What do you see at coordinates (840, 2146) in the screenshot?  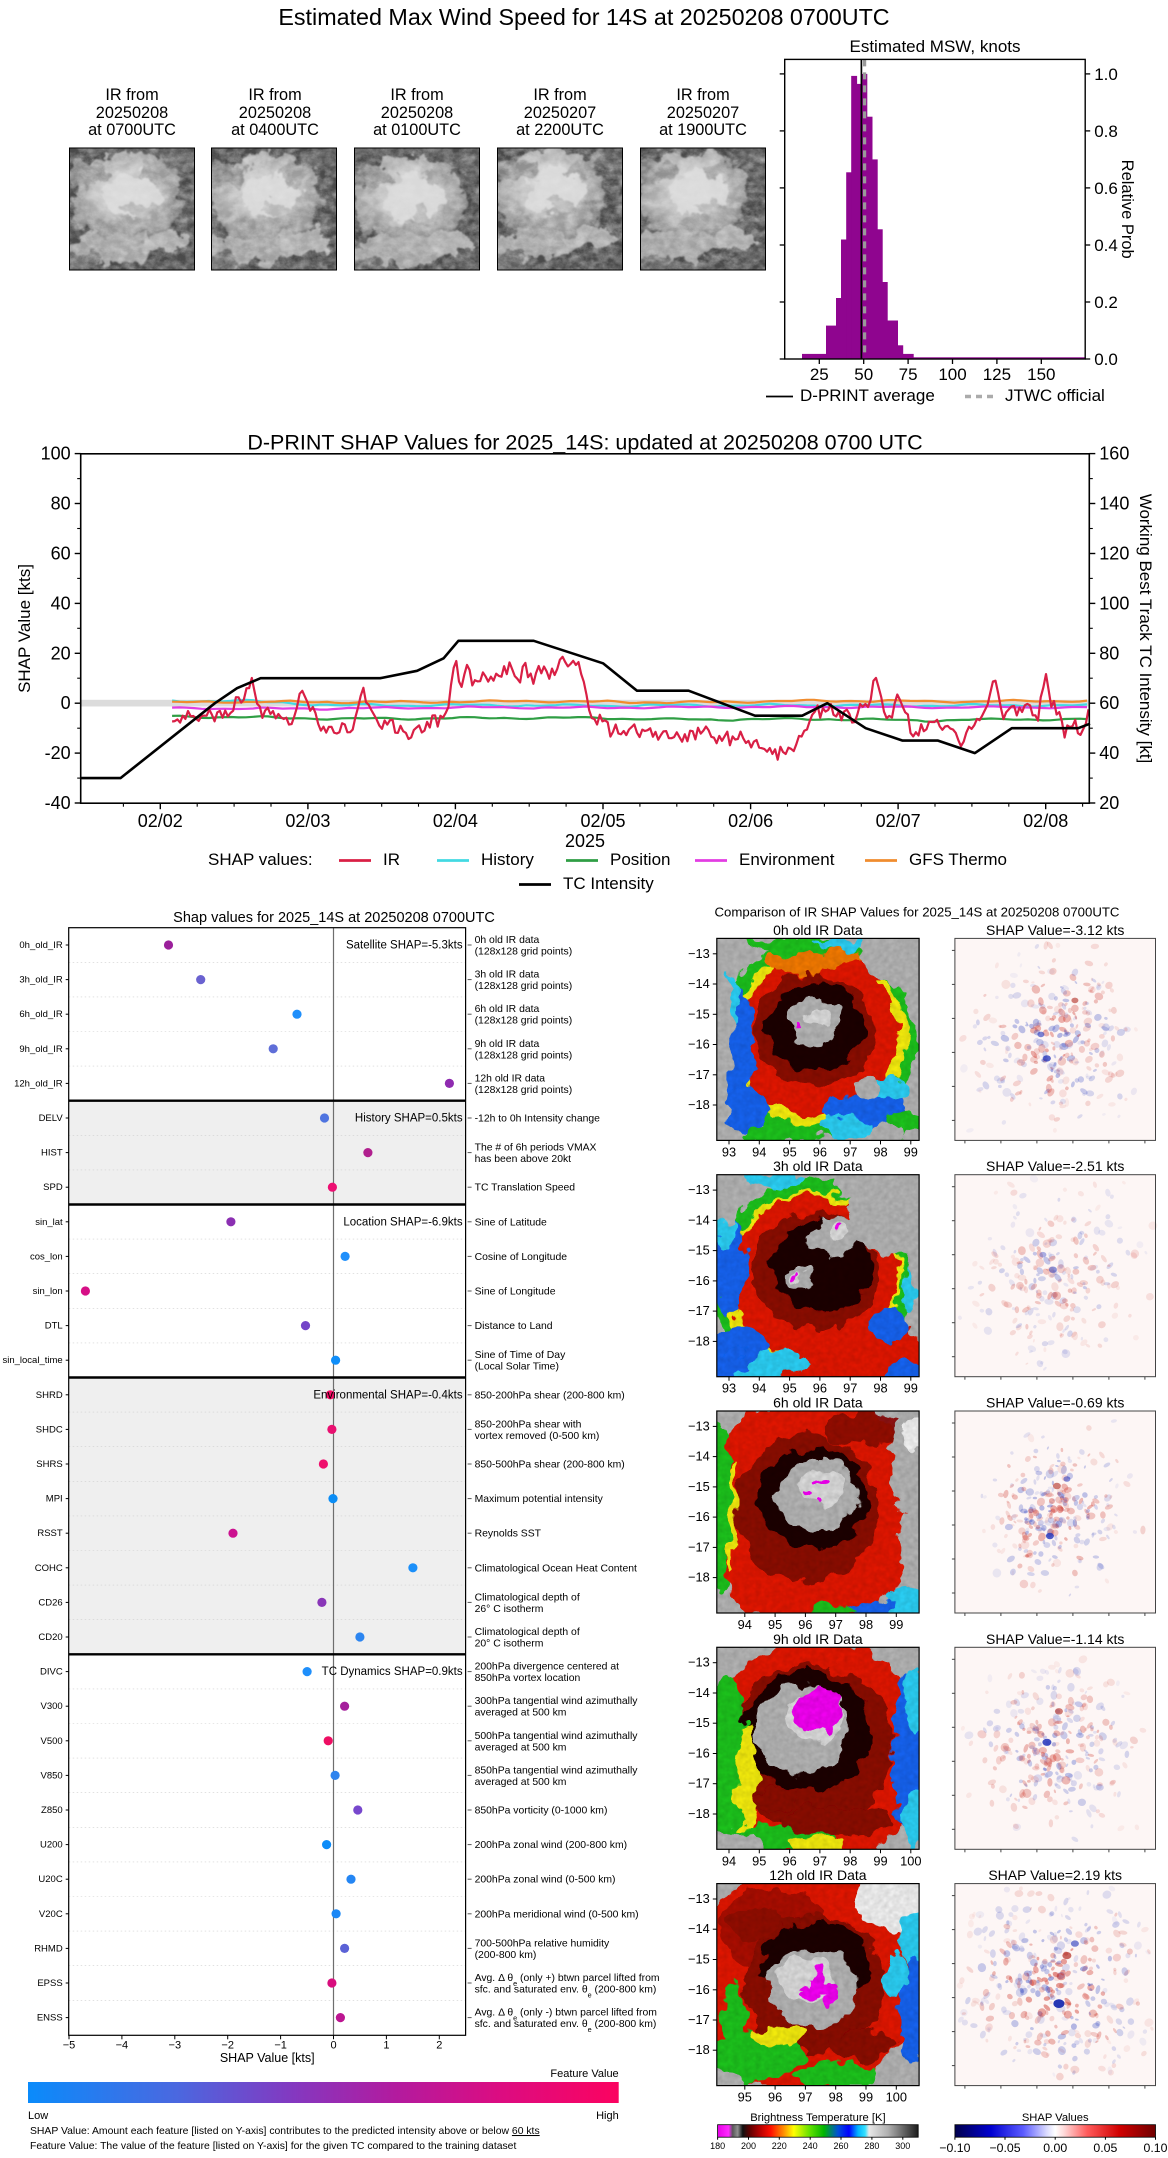 I see `svg-text: 260` at bounding box center [840, 2146].